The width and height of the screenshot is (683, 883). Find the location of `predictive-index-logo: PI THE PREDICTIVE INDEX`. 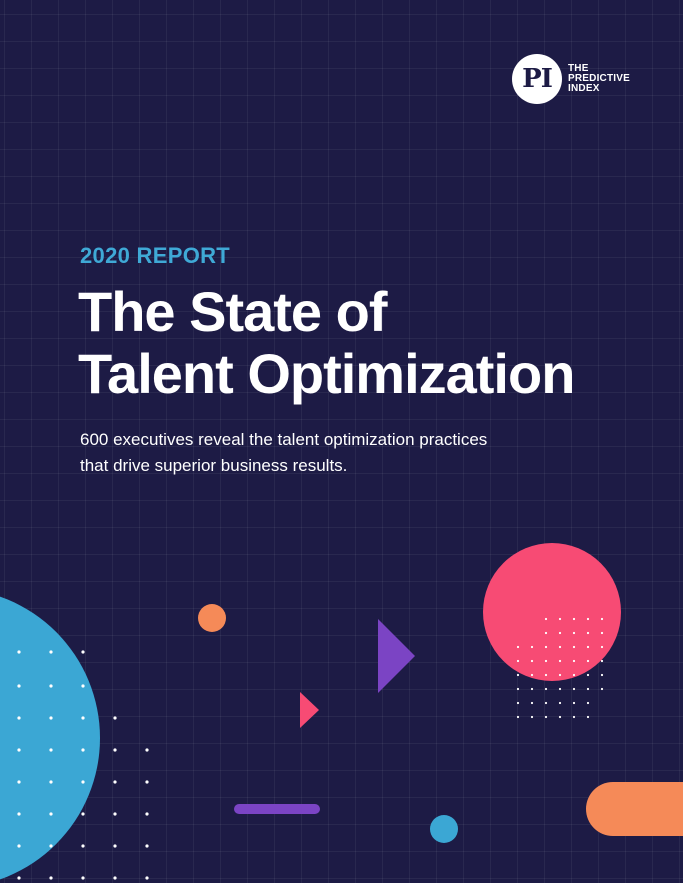

predictive-index-logo: PI THE PREDICTIVE INDEX is located at coordinates (571, 79).